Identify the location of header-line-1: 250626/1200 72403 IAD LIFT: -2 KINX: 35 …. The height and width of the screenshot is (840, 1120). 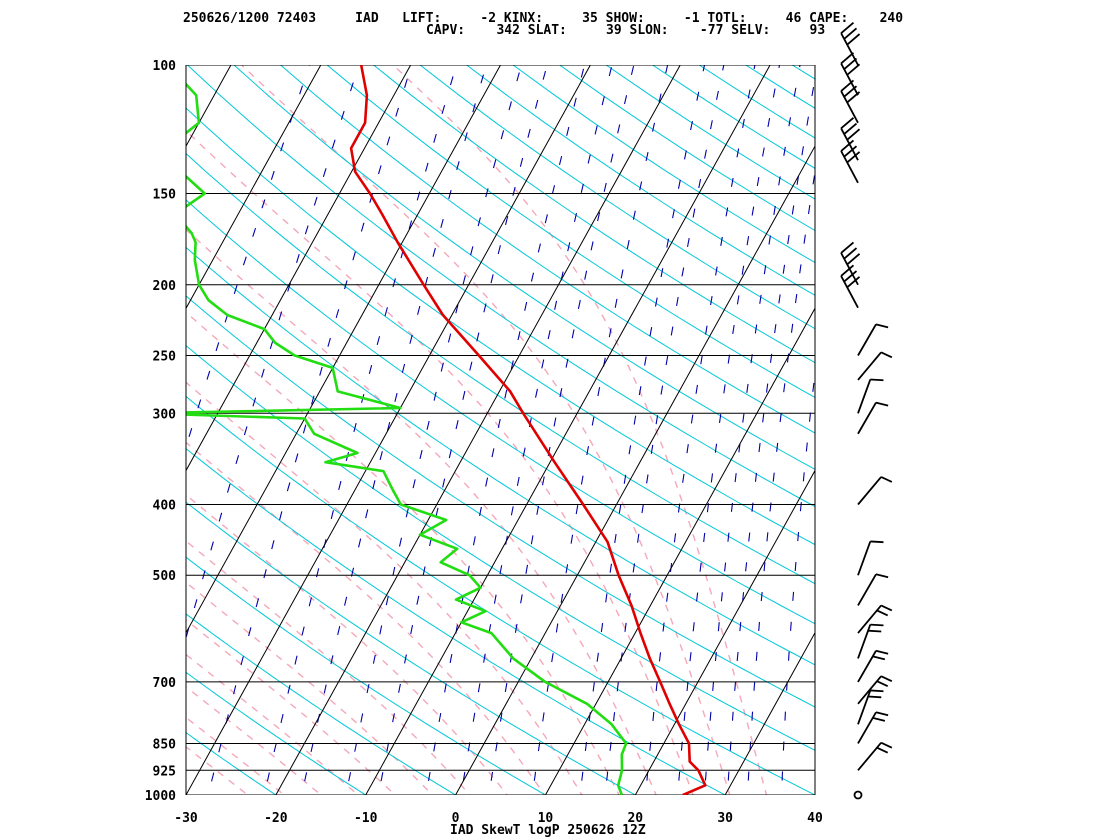
(543, 18).